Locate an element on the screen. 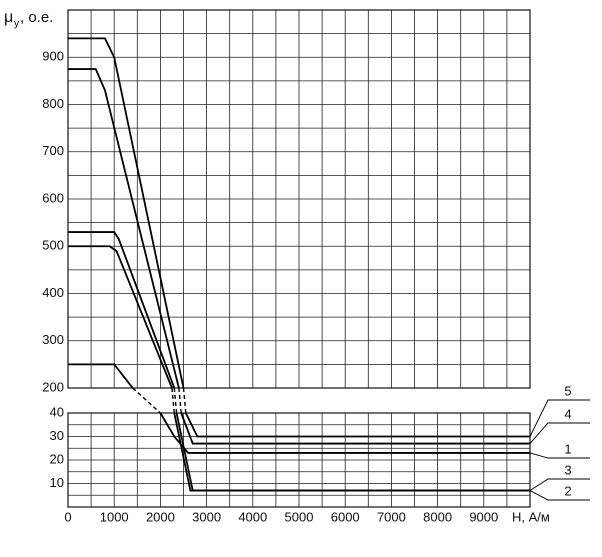  x-tick-label: 5000 is located at coordinates (299, 516).